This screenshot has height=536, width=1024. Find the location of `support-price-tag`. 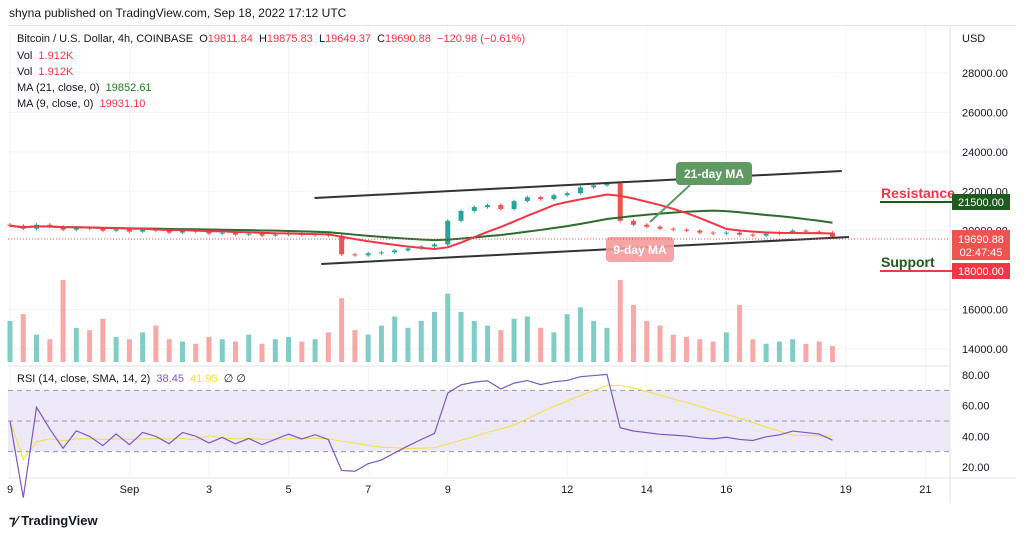

support-price-tag is located at coordinates (981, 271).